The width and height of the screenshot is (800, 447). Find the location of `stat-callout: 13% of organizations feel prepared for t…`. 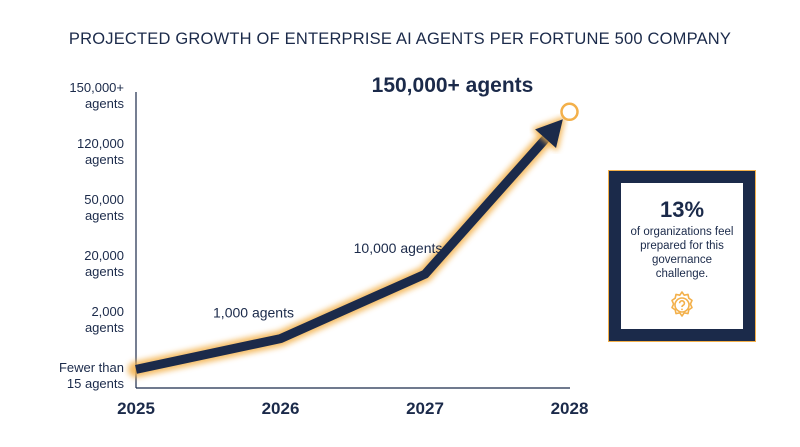

stat-callout: 13% of organizations feel prepared for t… is located at coordinates (682, 256).